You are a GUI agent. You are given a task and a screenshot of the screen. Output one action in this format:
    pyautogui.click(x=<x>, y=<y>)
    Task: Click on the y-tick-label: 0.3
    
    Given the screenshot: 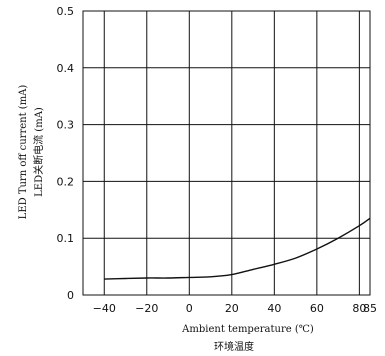 What is the action you would take?
    pyautogui.click(x=66, y=125)
    